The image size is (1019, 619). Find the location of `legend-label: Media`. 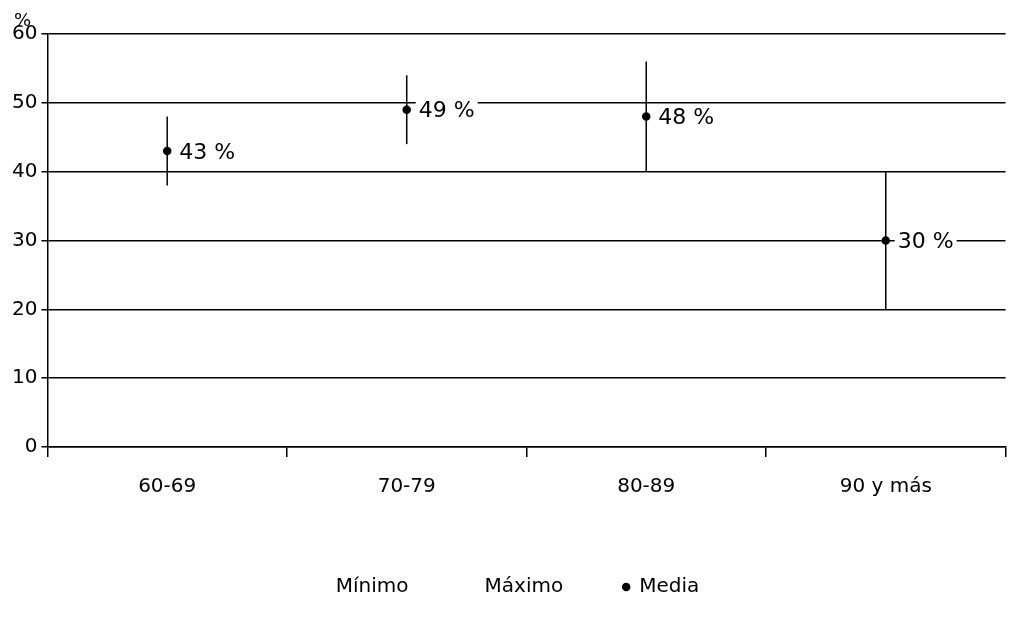

legend-label: Media is located at coordinates (669, 585).